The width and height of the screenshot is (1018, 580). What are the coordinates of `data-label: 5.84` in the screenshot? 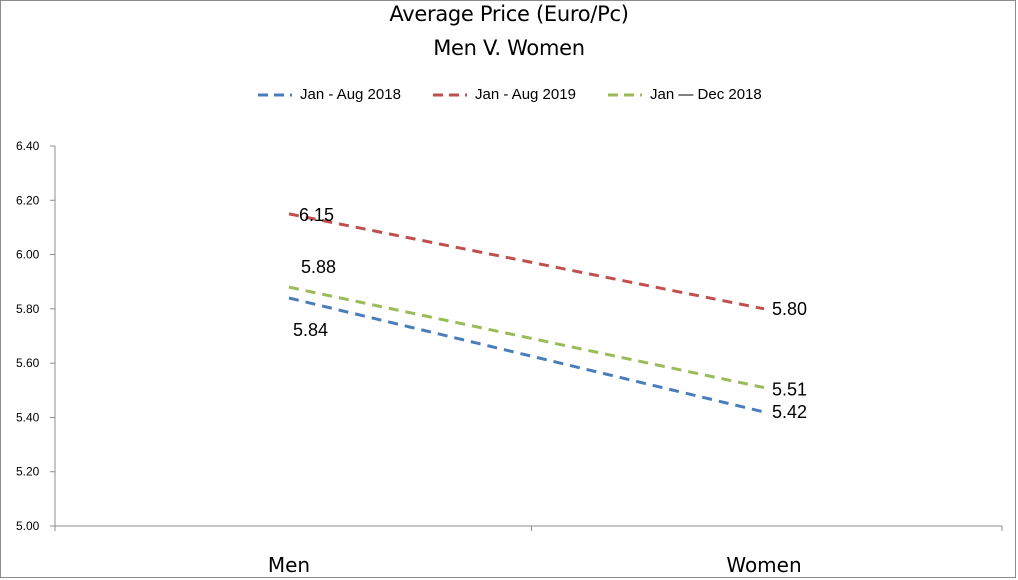 It's located at (310, 330).